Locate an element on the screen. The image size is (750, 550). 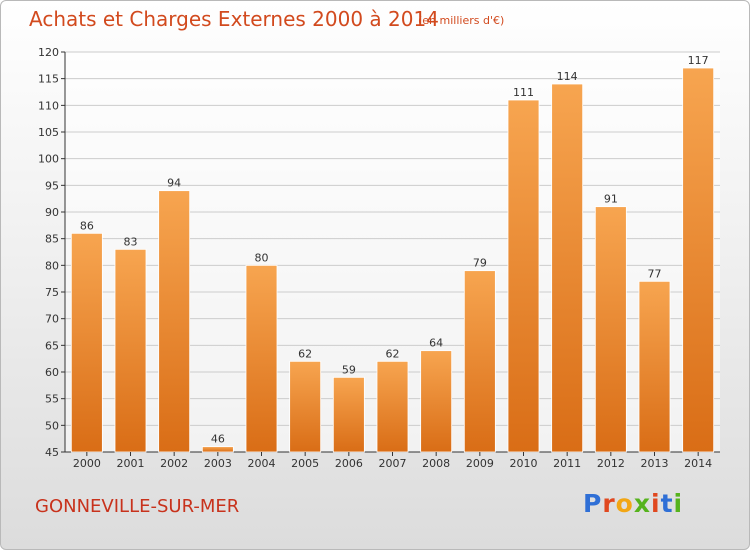
proxiti-logo: Proxiti is located at coordinates (633, 503).